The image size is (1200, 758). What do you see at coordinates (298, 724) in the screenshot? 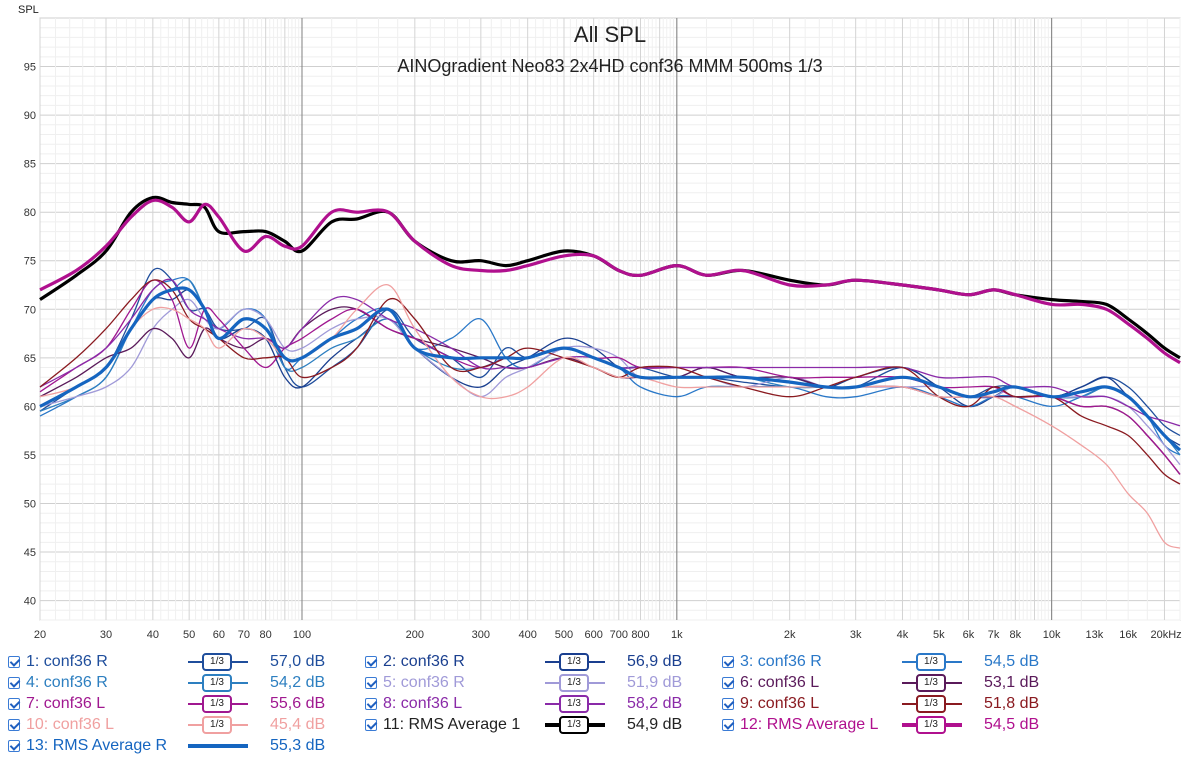
I see `legend-value: 45,4 dB` at bounding box center [298, 724].